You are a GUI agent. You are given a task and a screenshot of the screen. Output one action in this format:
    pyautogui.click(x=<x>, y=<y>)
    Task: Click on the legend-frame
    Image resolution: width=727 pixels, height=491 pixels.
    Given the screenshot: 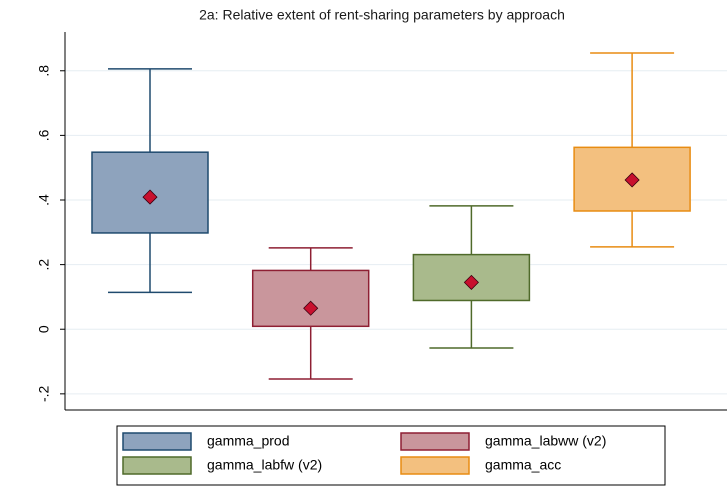 What is the action you would take?
    pyautogui.click(x=391, y=455)
    